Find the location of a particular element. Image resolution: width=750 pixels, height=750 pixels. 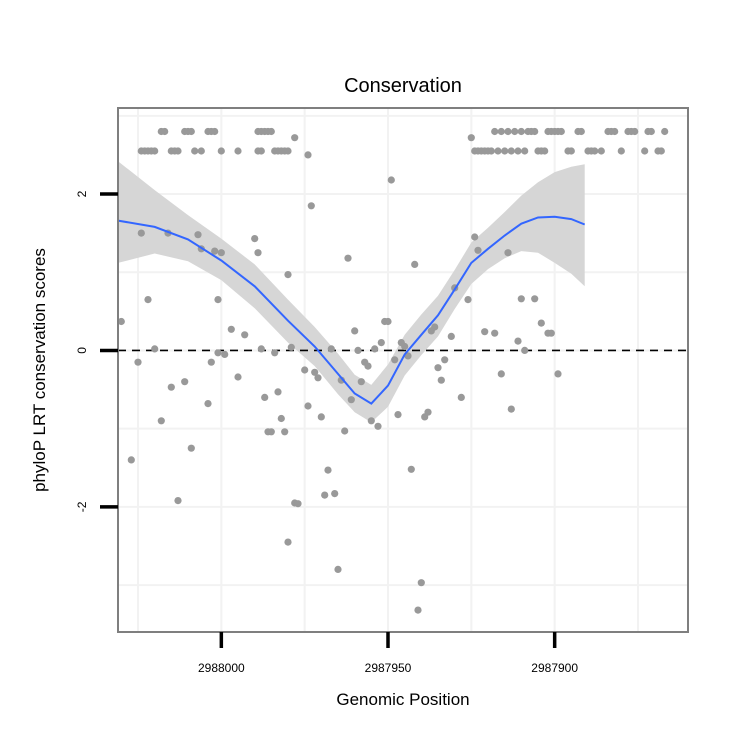

y-axis-label: phyloP LRT conservation scores is located at coordinates (39, 370).